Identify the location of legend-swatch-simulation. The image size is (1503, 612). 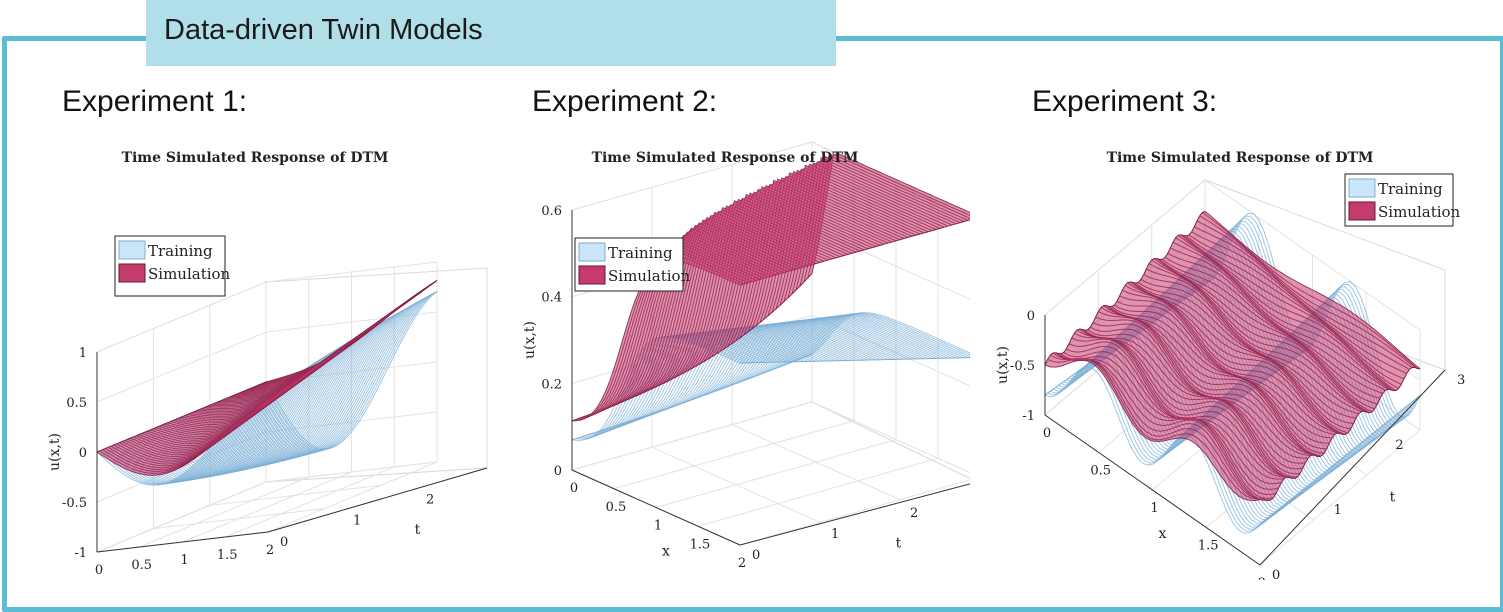
(132, 273).